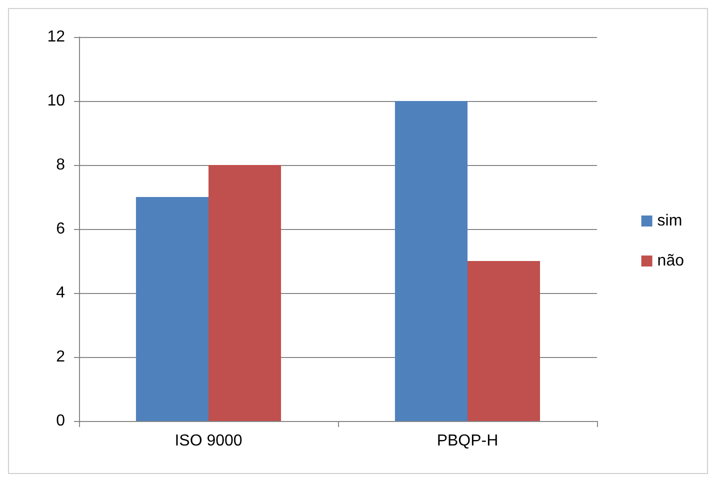 The width and height of the screenshot is (718, 484). I want to click on y-tick-label: 8, so click(61, 165).